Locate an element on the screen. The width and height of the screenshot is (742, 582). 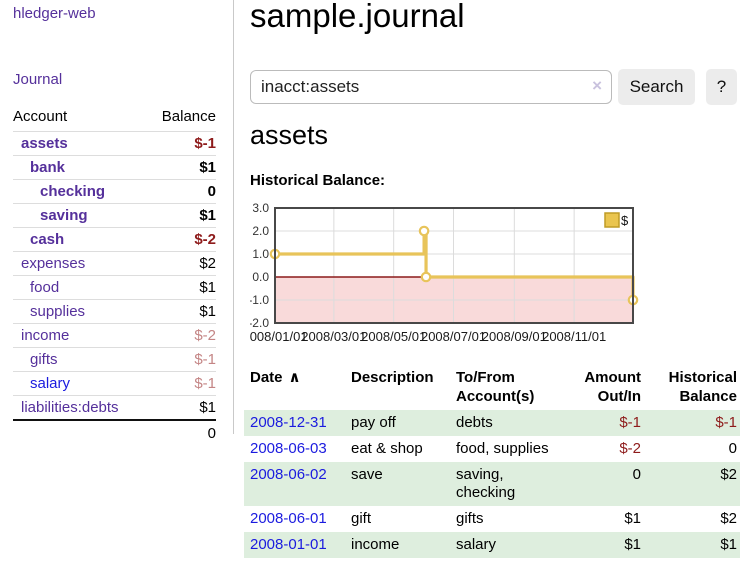
account-row: expenses $2 is located at coordinates (114, 263).